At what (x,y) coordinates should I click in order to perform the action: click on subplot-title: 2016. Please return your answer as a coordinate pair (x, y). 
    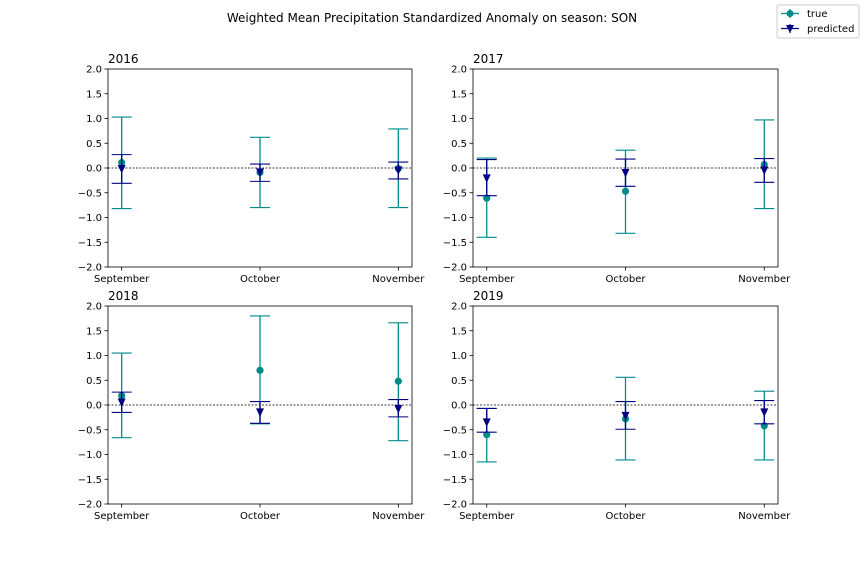
    Looking at the image, I should click on (123, 59).